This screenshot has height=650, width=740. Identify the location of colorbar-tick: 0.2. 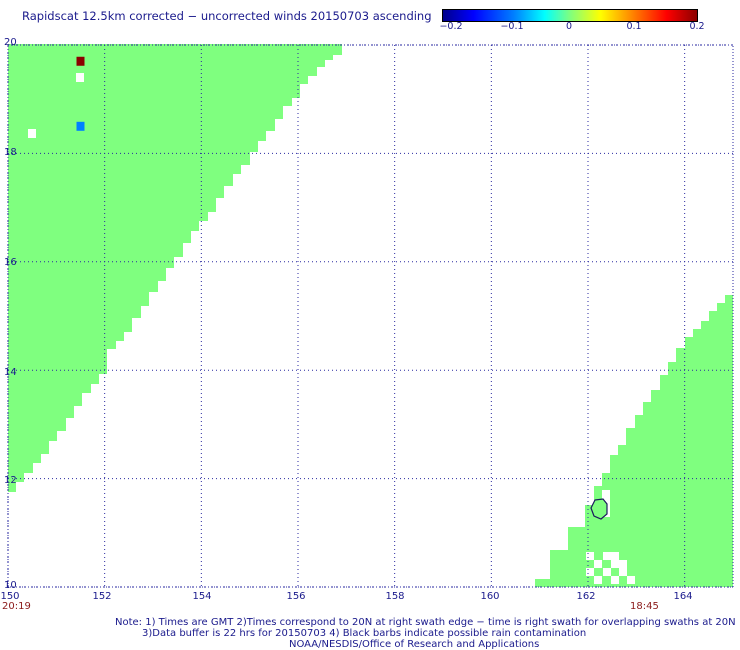
(697, 26).